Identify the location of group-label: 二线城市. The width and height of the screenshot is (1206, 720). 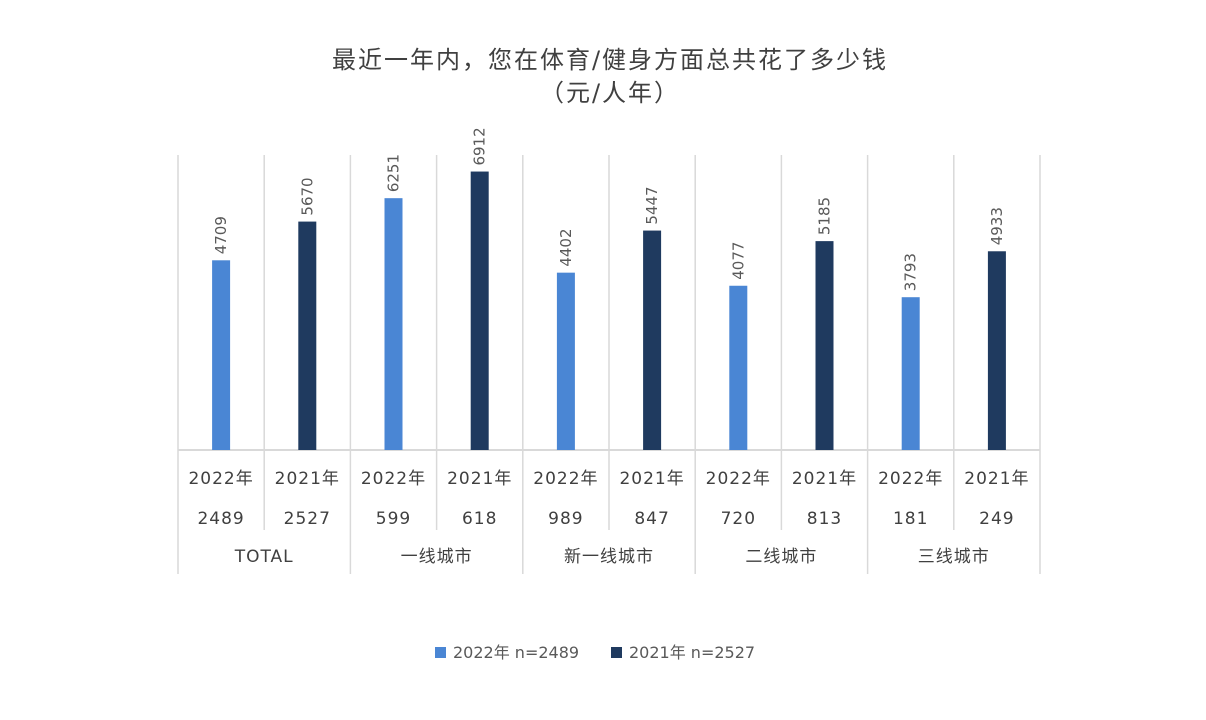
(781, 557).